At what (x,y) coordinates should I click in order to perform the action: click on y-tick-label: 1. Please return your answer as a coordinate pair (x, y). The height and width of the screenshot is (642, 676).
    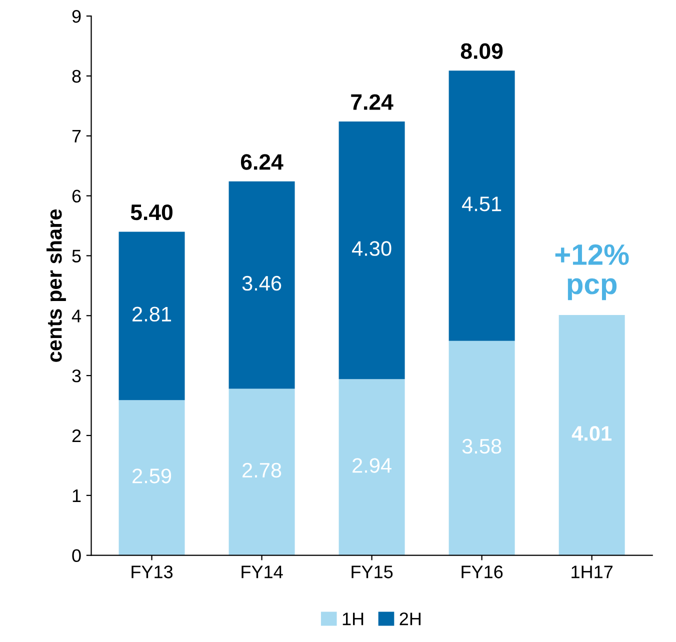
    Looking at the image, I should click on (76, 496).